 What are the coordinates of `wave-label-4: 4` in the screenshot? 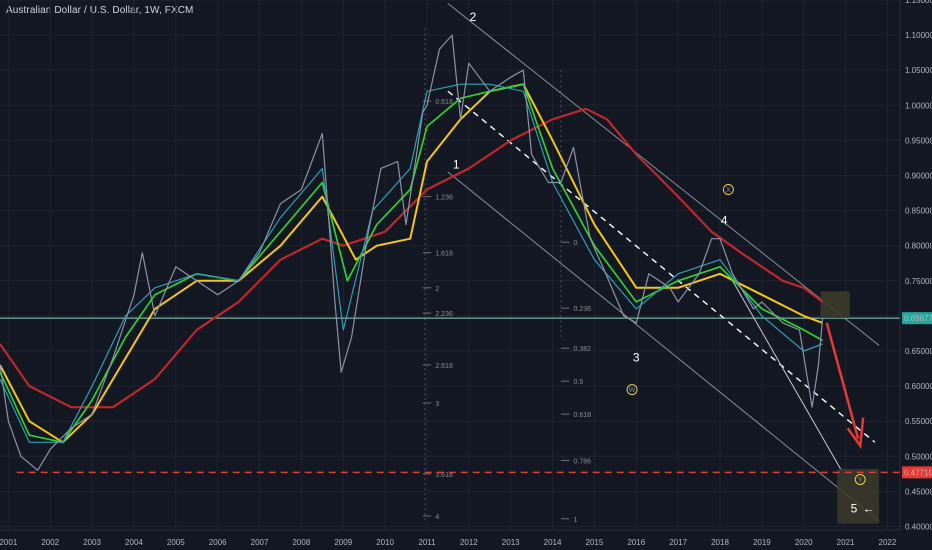 It's located at (724, 221).